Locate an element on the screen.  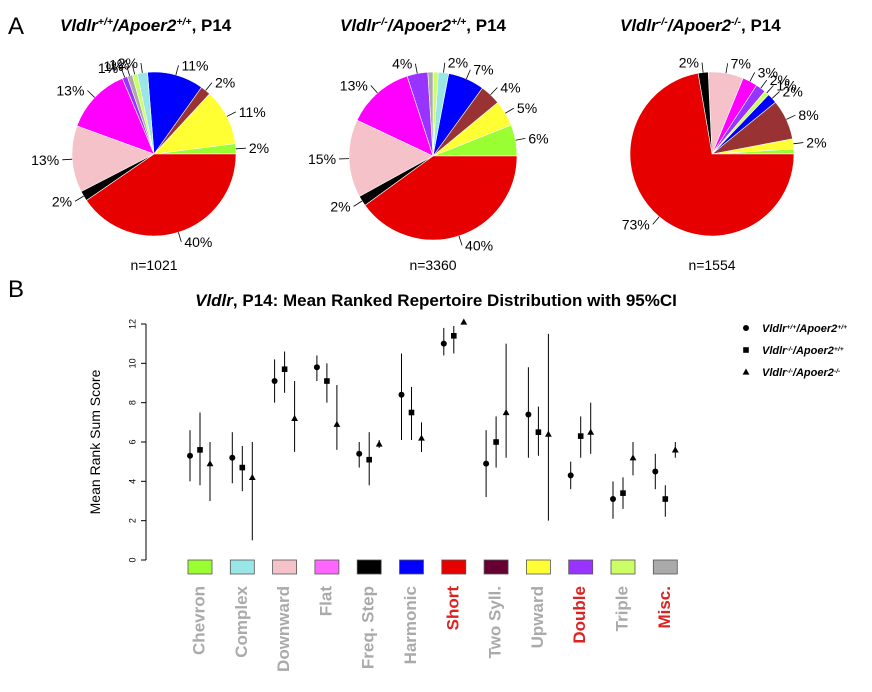
y-tick-label: 2 is located at coordinates (132, 520).